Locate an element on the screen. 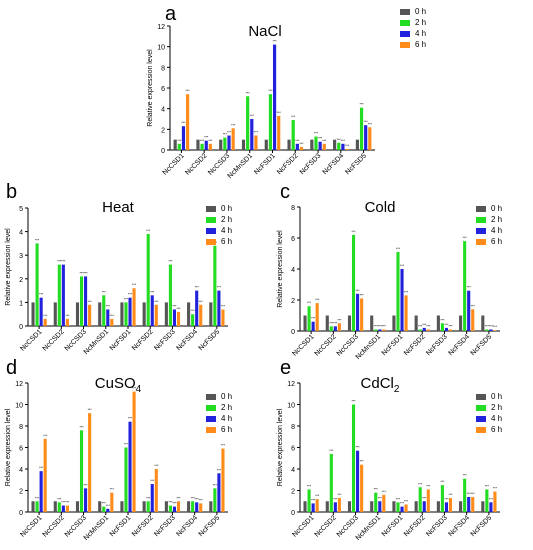 This screenshot has height=550, width=533. bar-NcFSD4-6h is located at coordinates (347, 149).